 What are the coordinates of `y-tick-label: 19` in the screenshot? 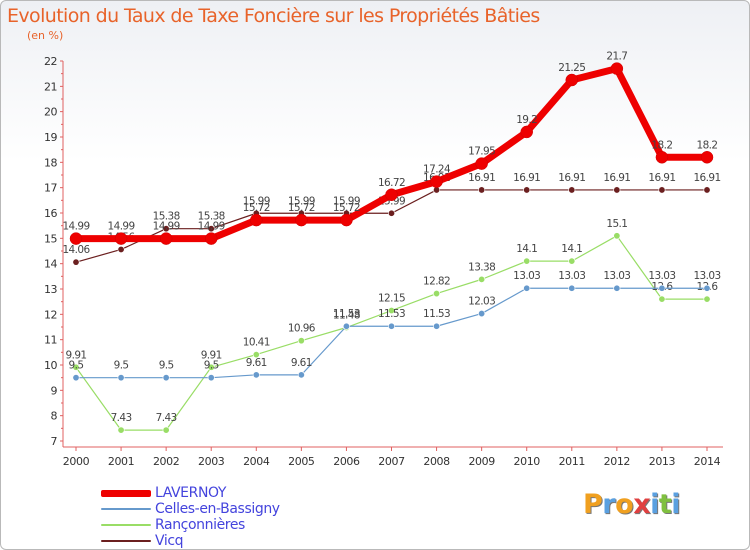 It's located at (50, 137).